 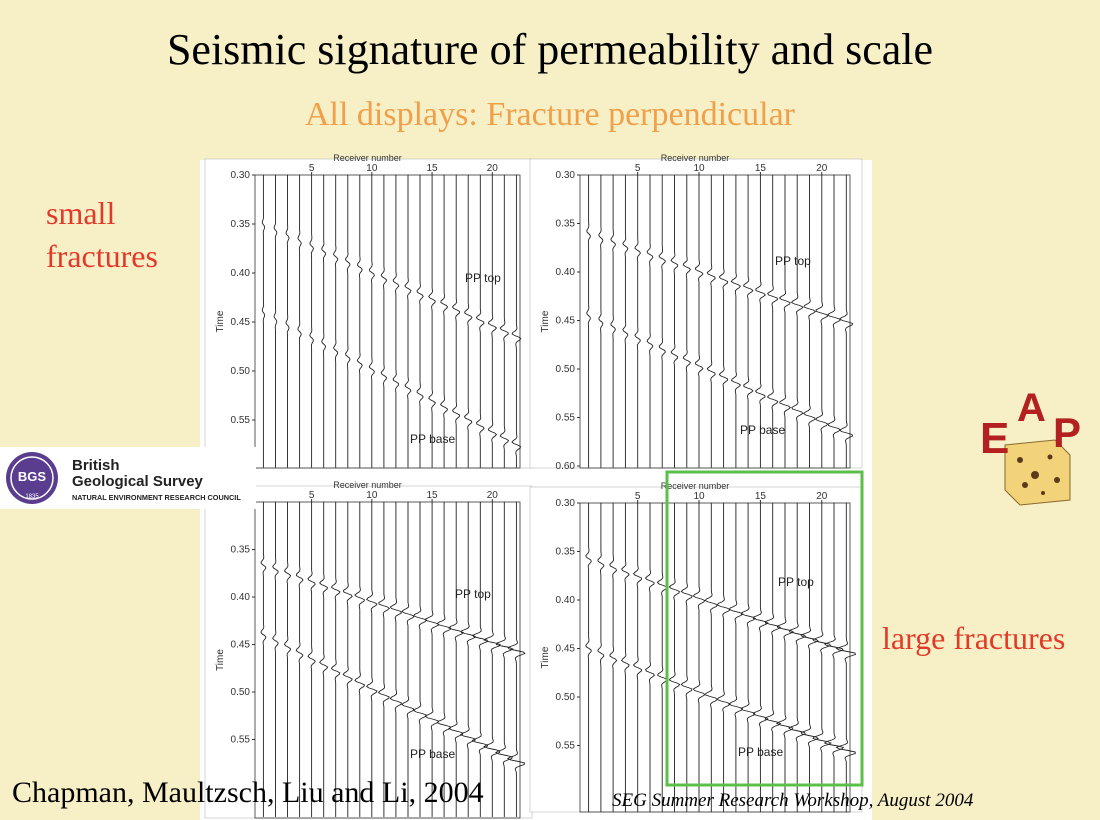 What do you see at coordinates (1030, 446) in the screenshot?
I see `eap-logo: E A P` at bounding box center [1030, 446].